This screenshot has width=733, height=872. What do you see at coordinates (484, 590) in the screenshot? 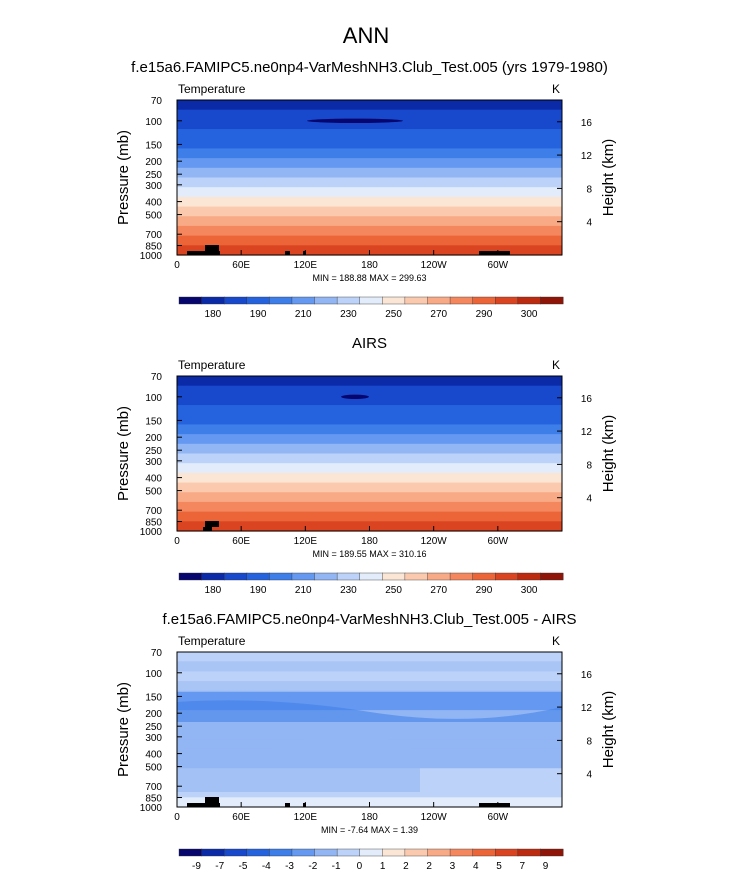
I see `colorbar-label: 290` at bounding box center [484, 590].